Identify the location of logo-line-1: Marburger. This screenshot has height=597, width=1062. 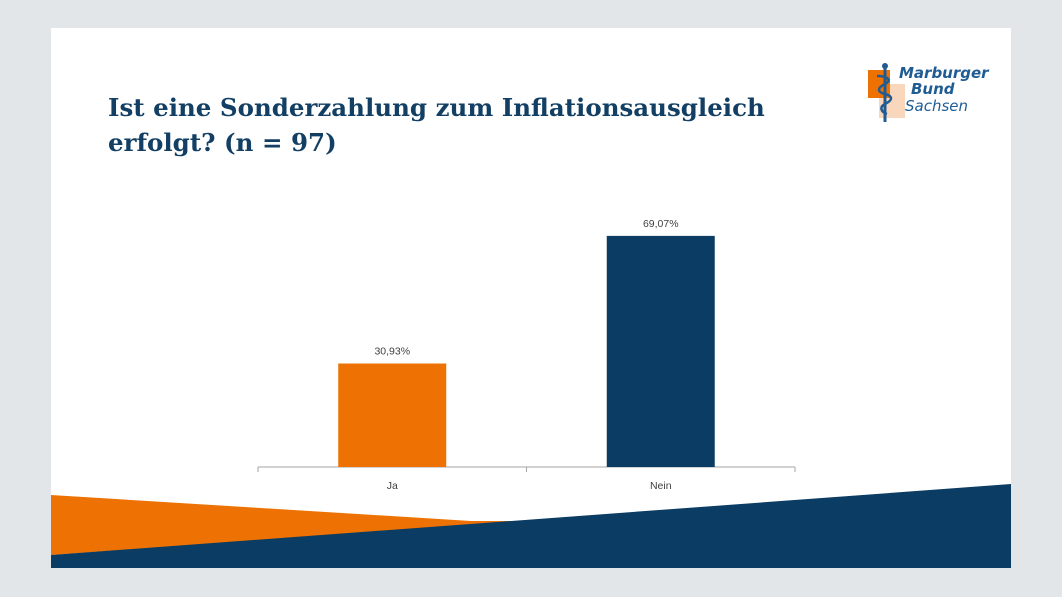
(944, 73).